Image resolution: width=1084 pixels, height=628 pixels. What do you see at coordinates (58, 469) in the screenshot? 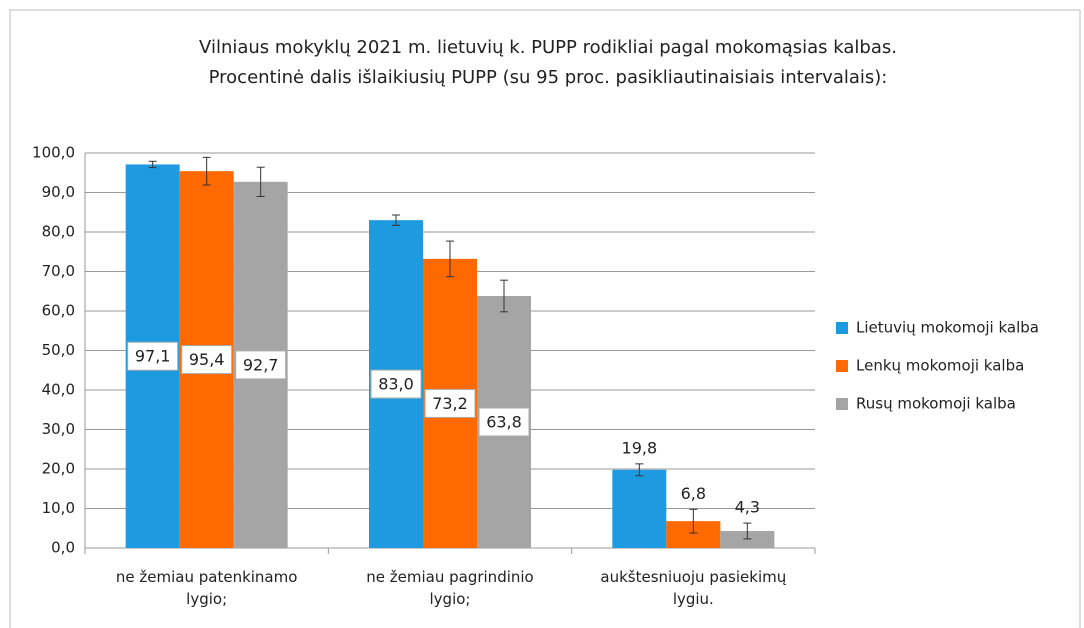
I see `y-tick-label: 20,0` at bounding box center [58, 469].